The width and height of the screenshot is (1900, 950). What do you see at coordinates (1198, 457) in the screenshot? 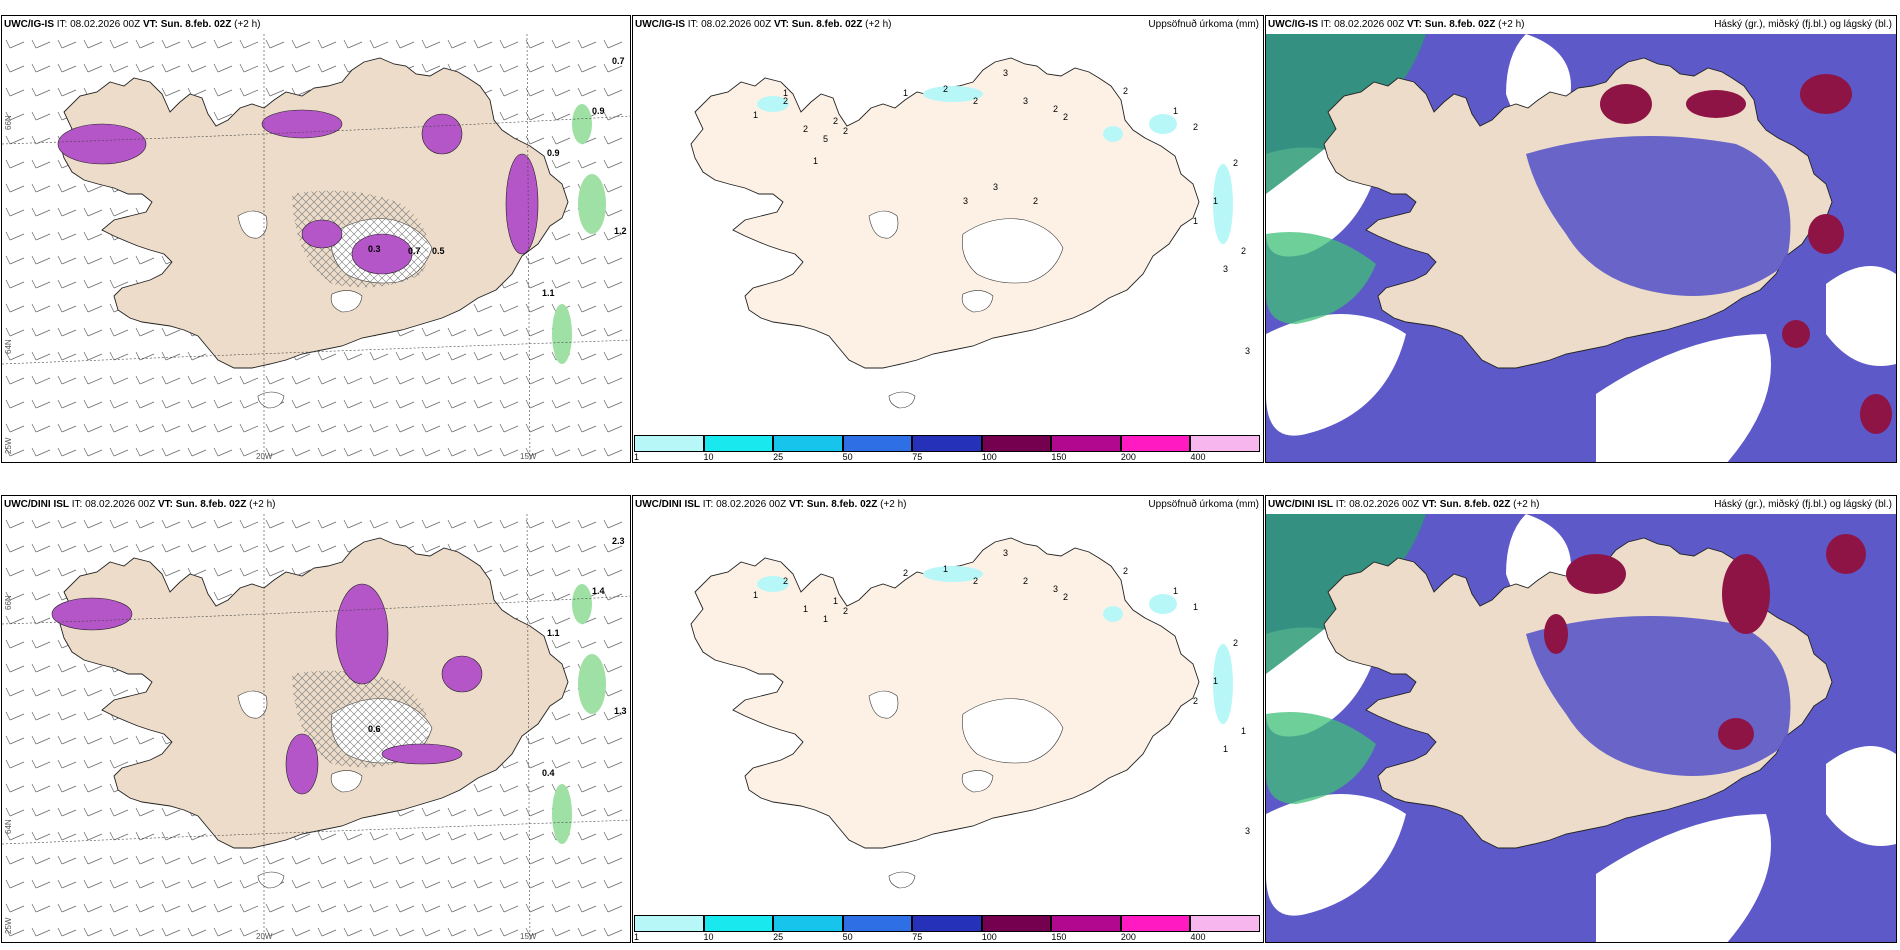
I see `colorbar-tick: 400` at bounding box center [1198, 457].